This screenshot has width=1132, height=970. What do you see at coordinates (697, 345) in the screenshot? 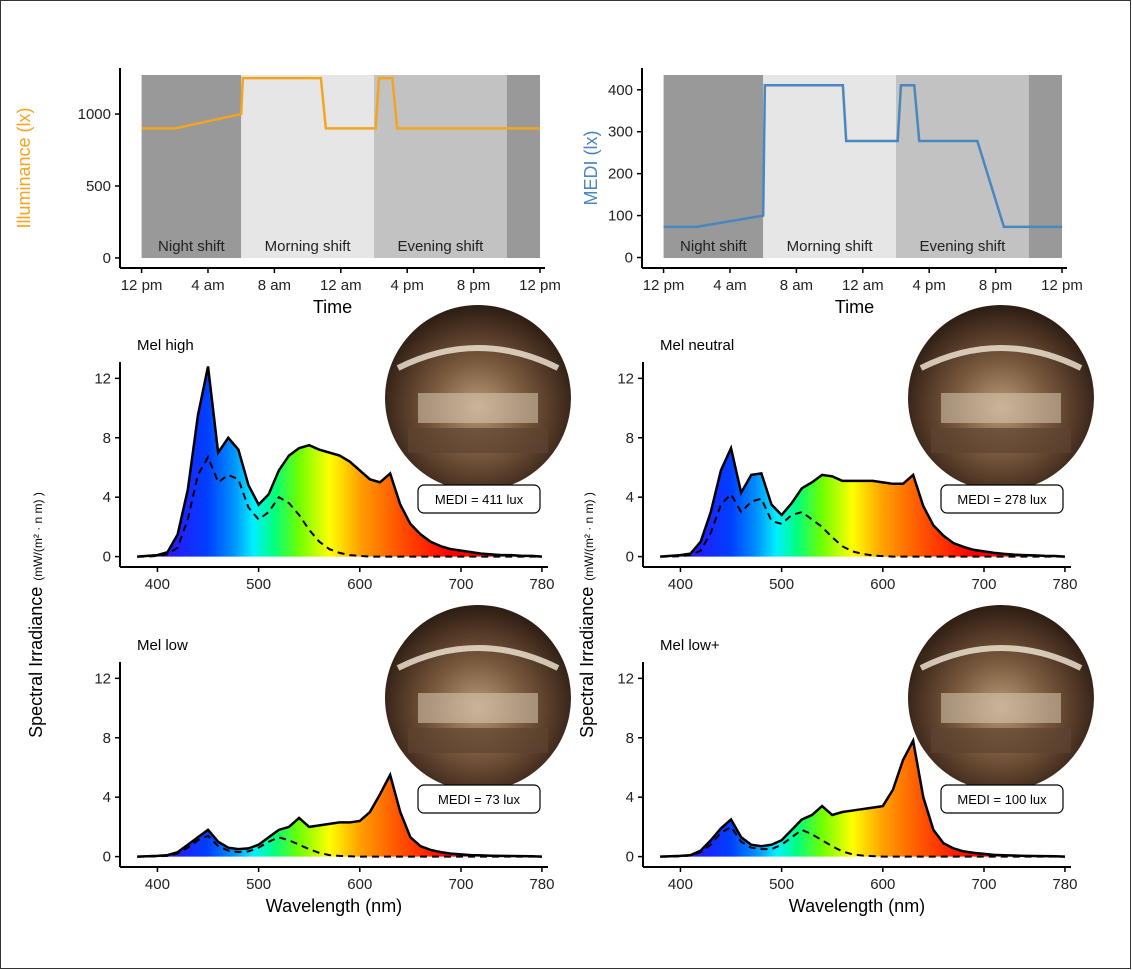
I see `panel-title: Mel neutral` at bounding box center [697, 345].